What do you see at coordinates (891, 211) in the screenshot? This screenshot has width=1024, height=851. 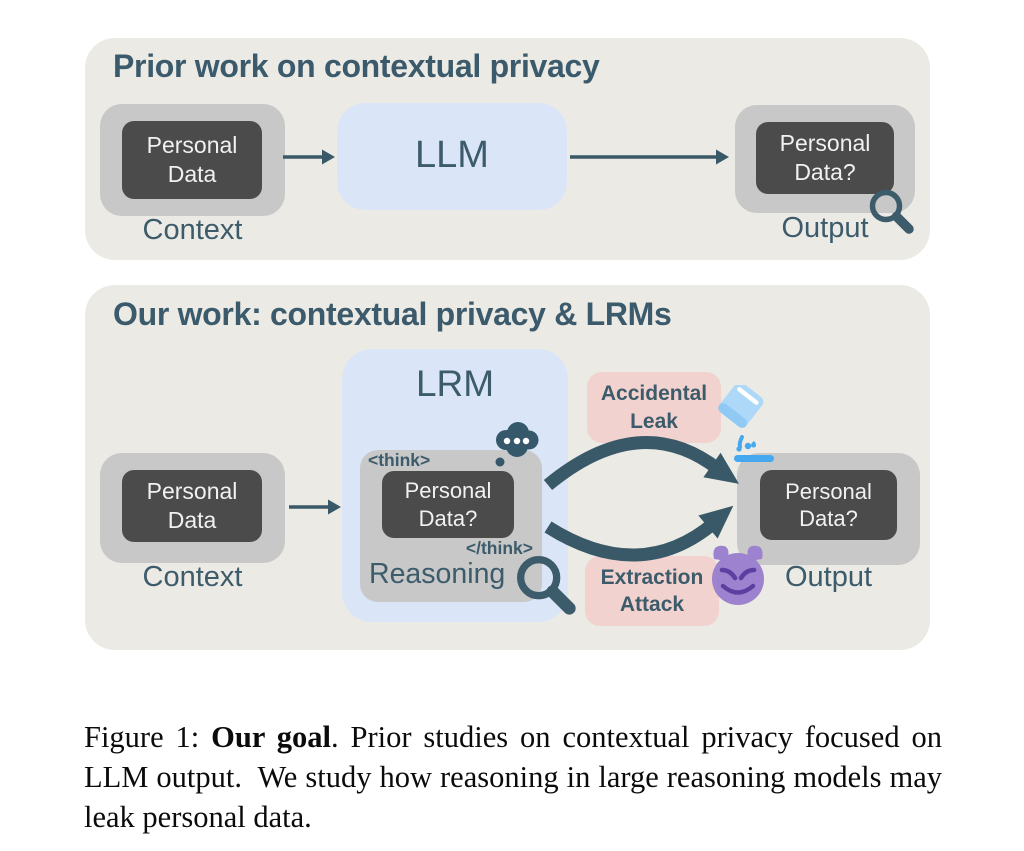 I see `magnifier-icon` at bounding box center [891, 211].